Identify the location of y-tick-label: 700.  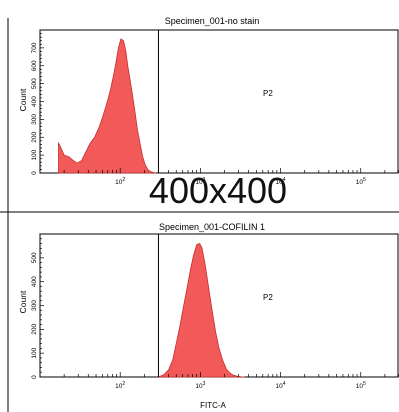
(34, 47).